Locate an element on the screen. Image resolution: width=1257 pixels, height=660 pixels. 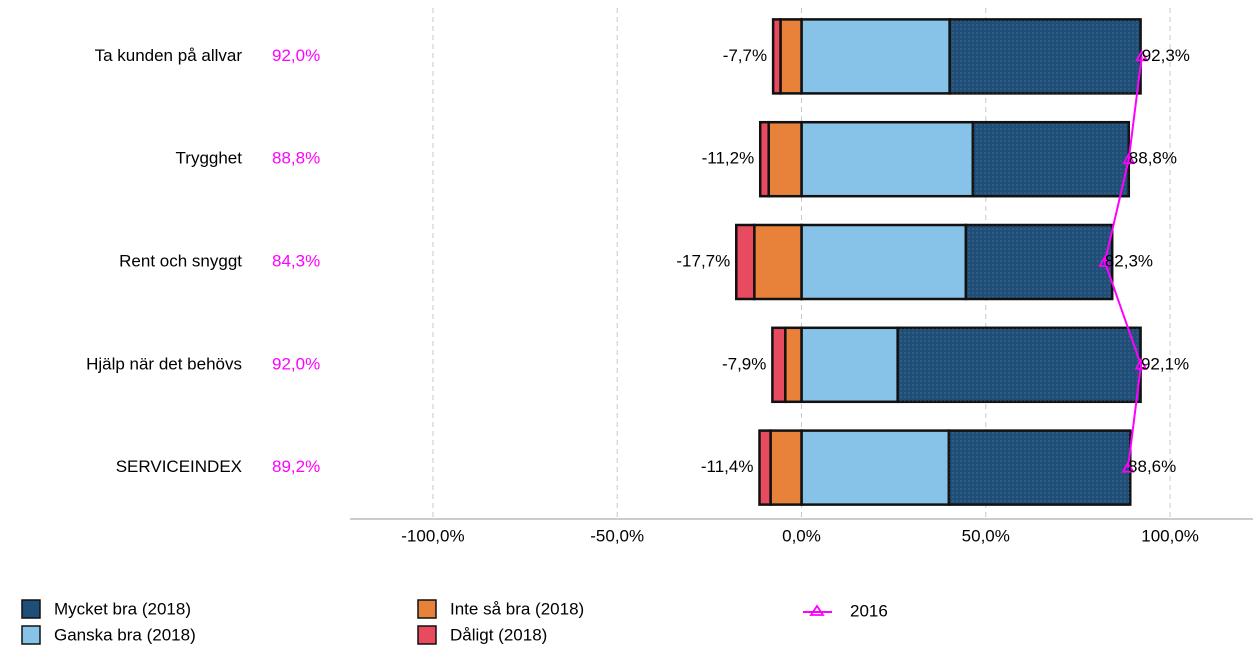
negative-total-label: -7,7% is located at coordinates (745, 55).